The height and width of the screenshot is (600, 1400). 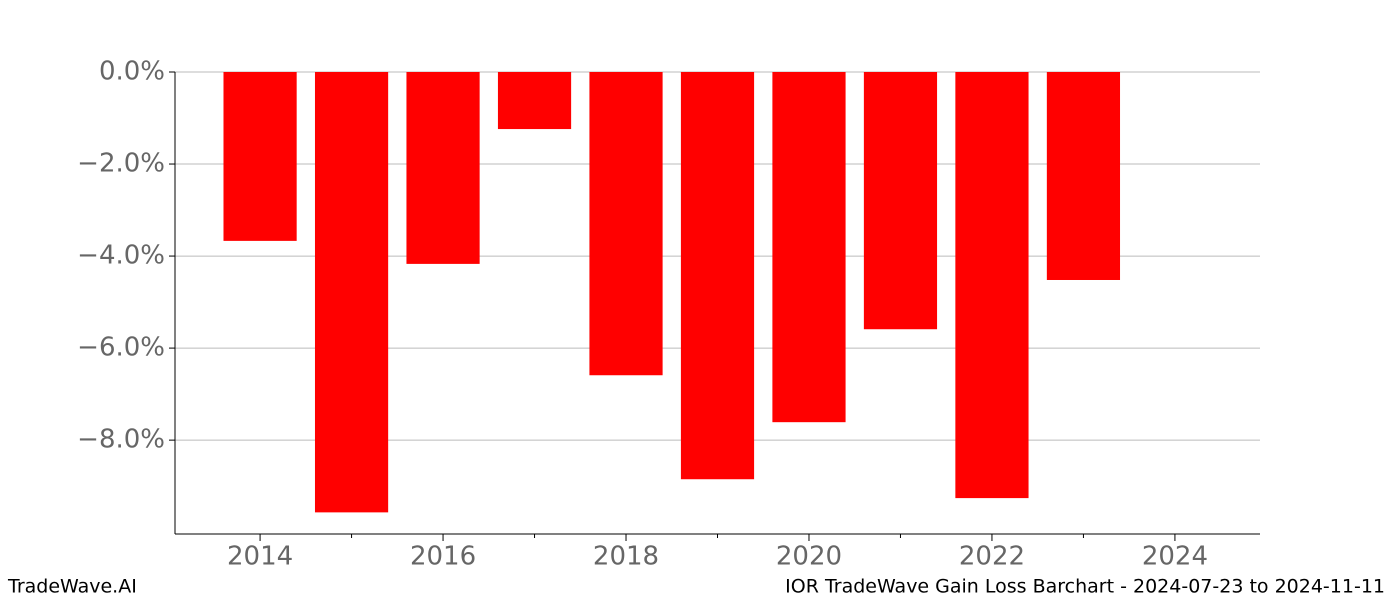 What do you see at coordinates (809, 557) in the screenshot?
I see `x-tick-label: 2020` at bounding box center [809, 557].